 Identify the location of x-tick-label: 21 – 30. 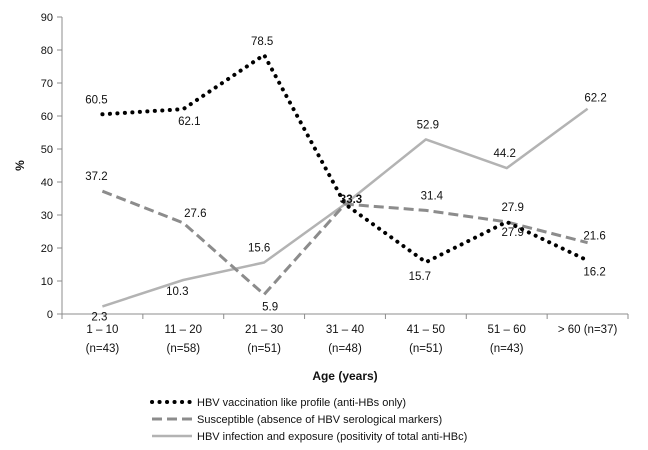
(264, 330).